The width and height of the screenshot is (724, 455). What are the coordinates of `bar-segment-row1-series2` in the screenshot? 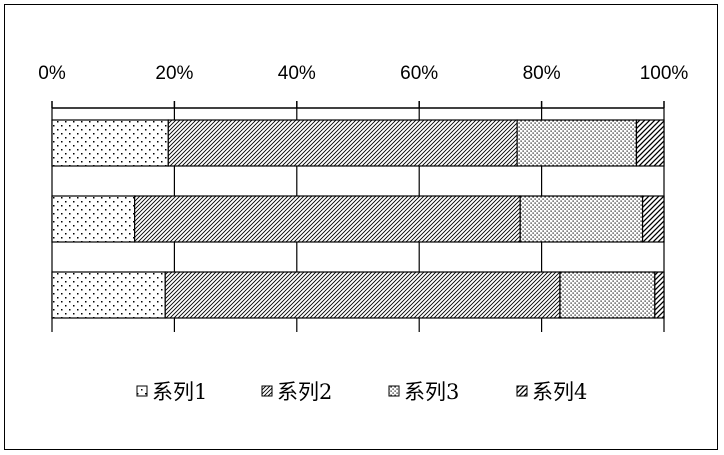 It's located at (342, 143).